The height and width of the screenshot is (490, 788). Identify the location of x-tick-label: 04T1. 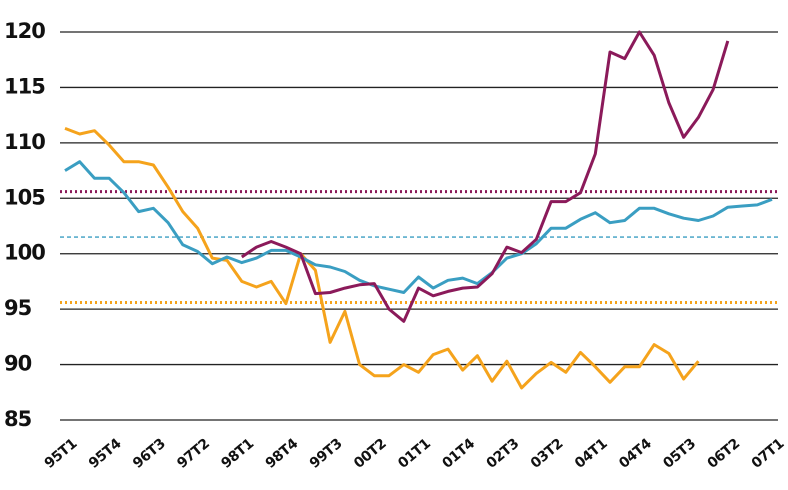
(591, 454).